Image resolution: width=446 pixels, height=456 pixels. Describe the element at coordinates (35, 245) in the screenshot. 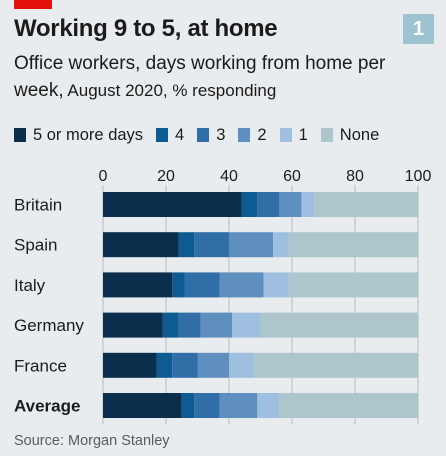

I see `category-label: Spain` at that location.